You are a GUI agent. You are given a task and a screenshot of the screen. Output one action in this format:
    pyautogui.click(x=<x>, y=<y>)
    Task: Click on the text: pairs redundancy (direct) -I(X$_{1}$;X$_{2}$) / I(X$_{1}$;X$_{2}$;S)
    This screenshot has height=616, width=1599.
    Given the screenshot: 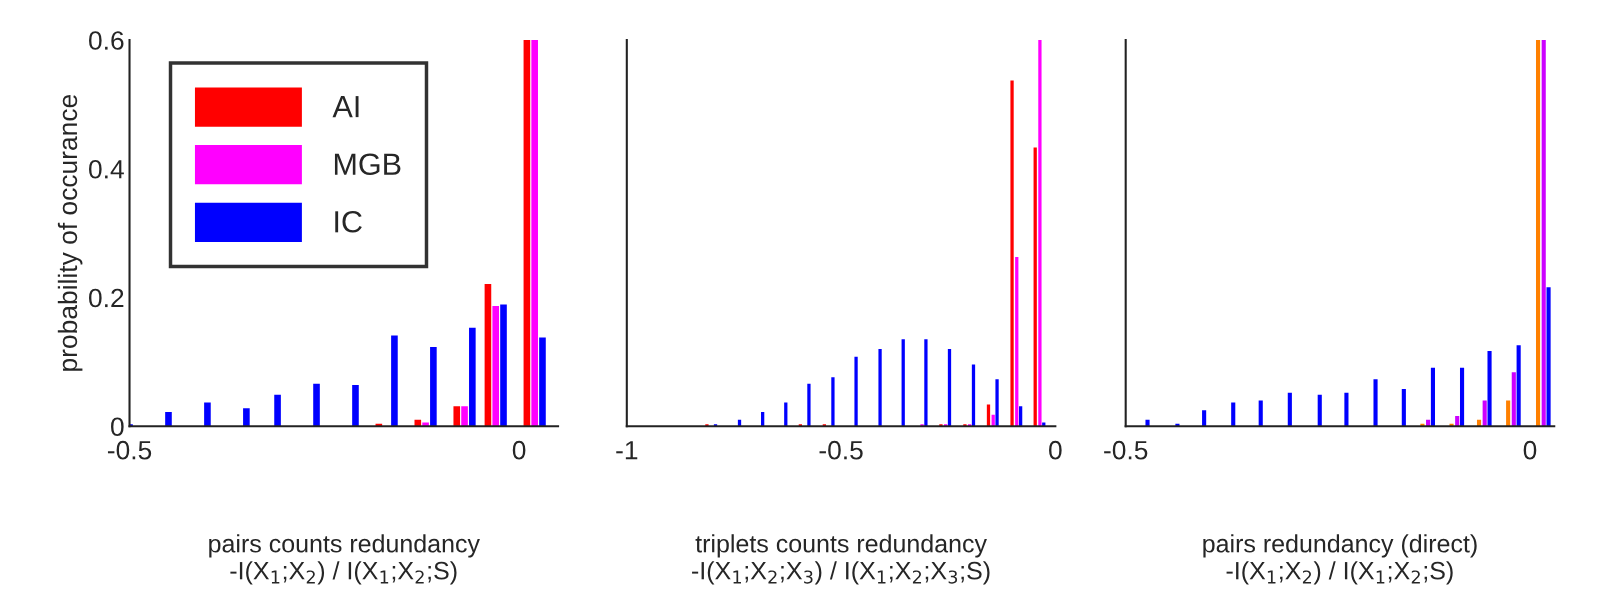 What is the action you would take?
    pyautogui.click(x=1340, y=559)
    